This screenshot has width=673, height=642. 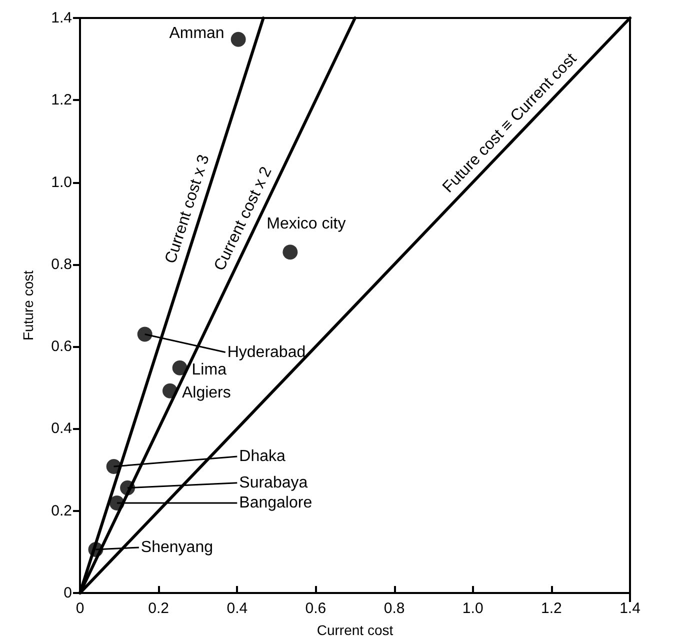 I want to click on text: Current cost x 3, so click(x=187, y=209).